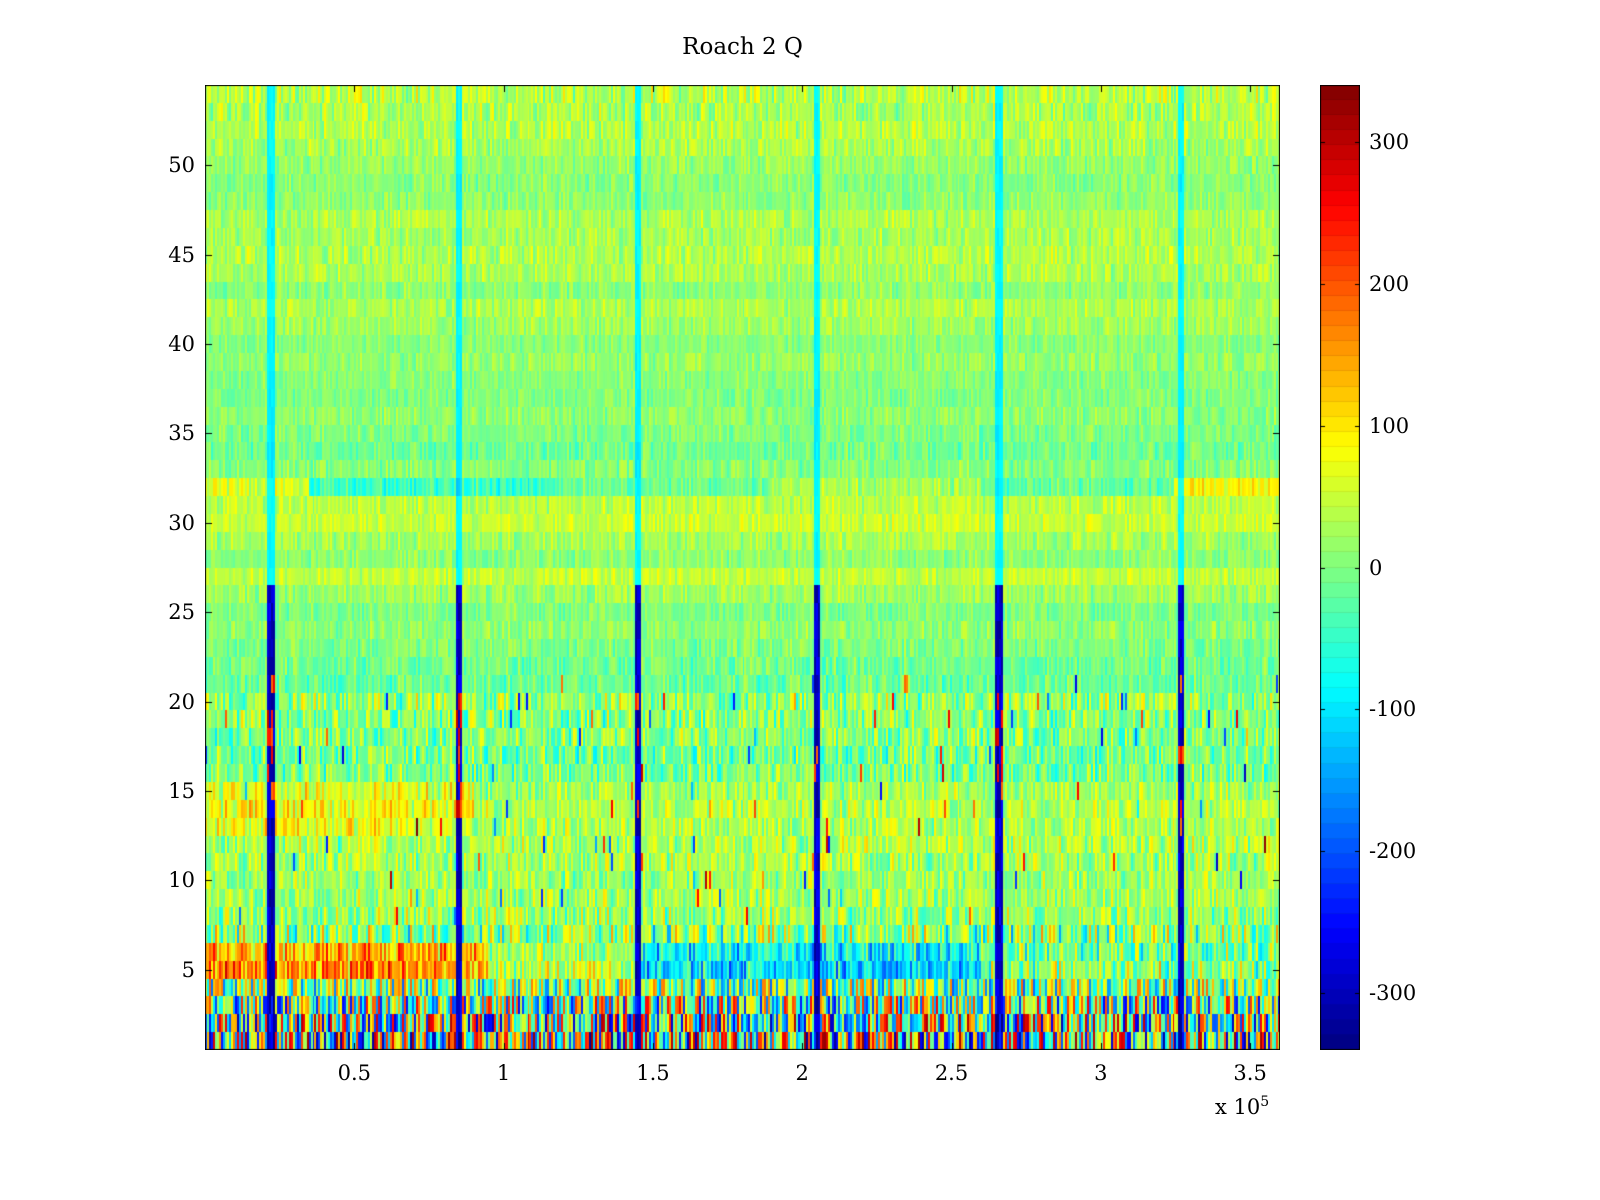  Describe the element at coordinates (1389, 425) in the screenshot. I see `colorbar-tick-label: 100` at that location.